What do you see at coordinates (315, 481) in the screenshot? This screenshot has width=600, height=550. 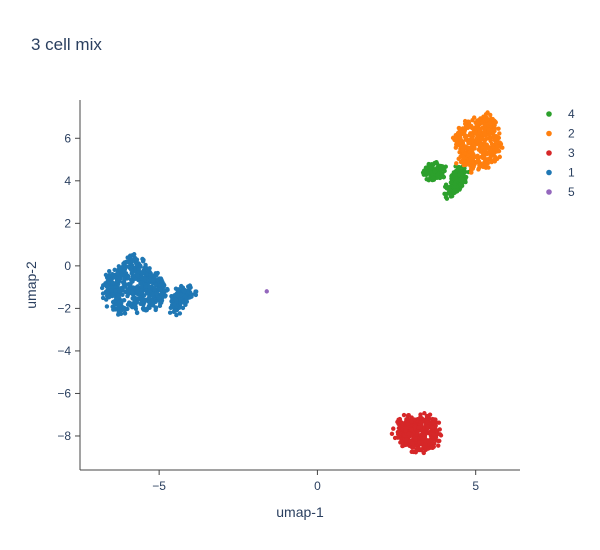 I see `x-ticks: −5 0 5` at bounding box center [315, 481].